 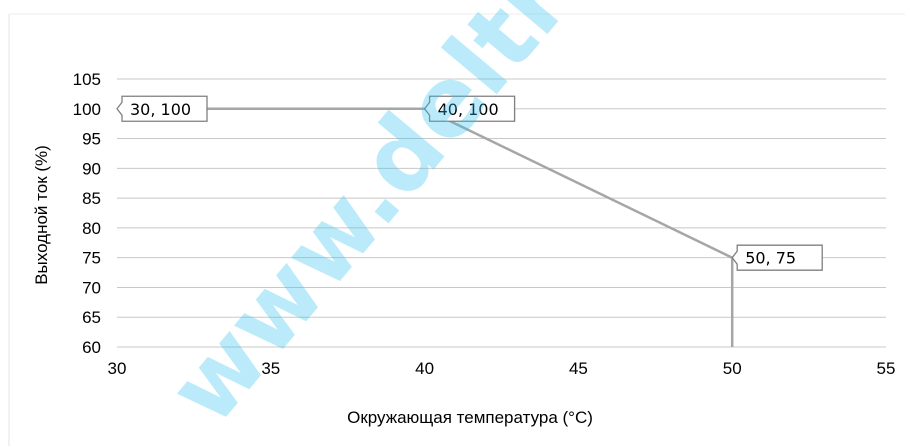 I want to click on x-tick-label: 30, so click(x=117, y=368).